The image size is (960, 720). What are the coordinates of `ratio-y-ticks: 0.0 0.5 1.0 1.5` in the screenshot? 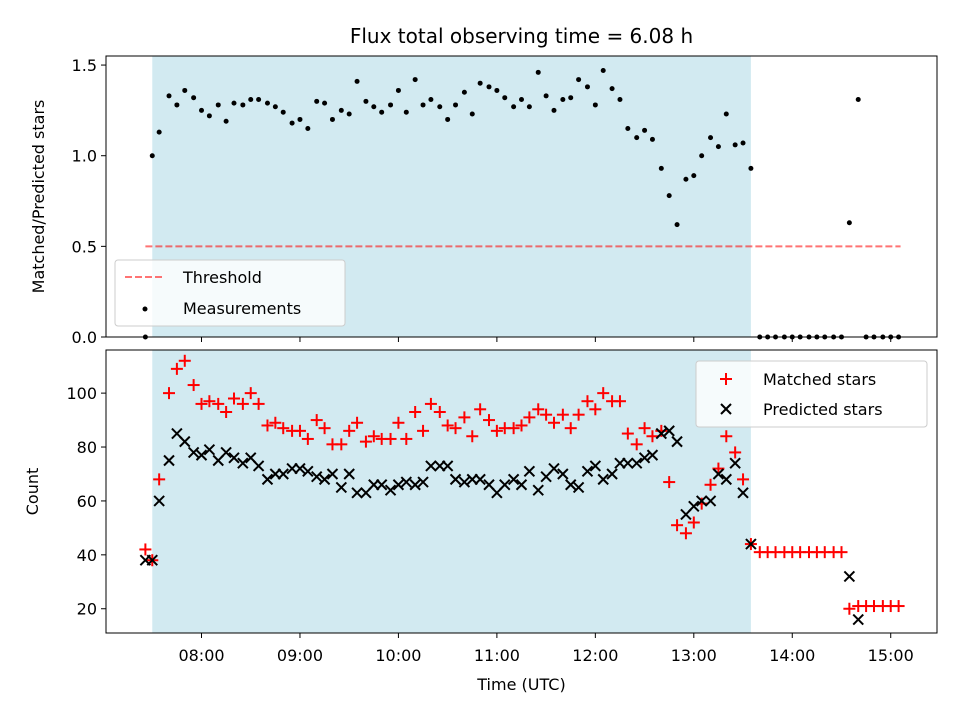 It's located at (89, 201).